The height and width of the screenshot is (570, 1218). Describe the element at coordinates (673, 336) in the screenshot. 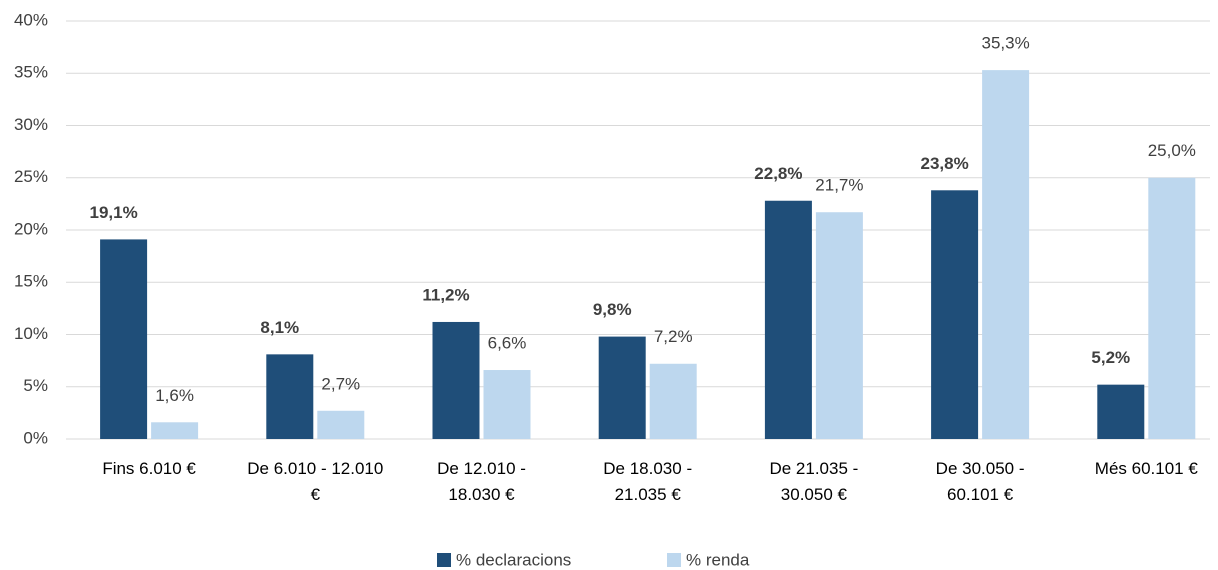

I see `data-label: 7,2%` at that location.